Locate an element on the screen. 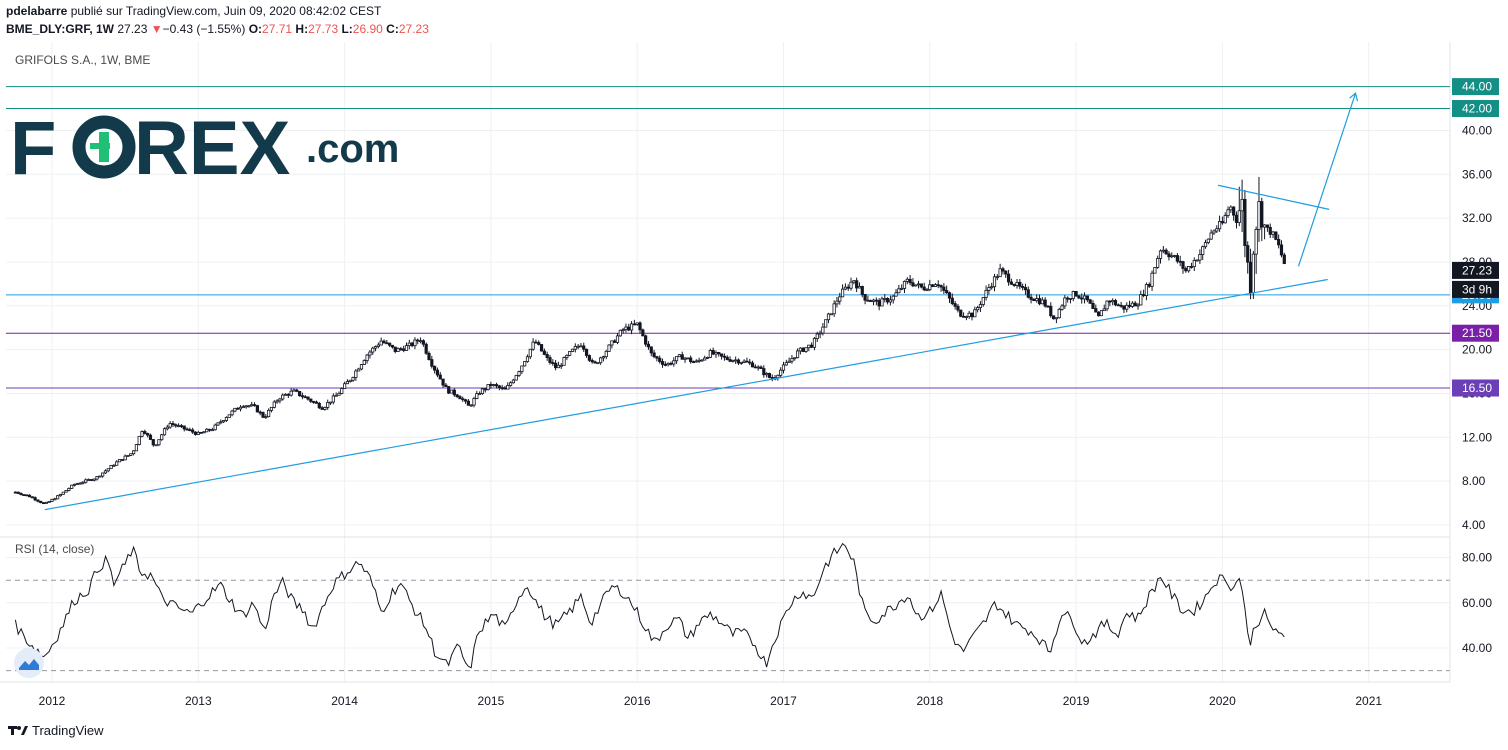 The width and height of the screenshot is (1508, 750). chart-legend: GRIFOLS S.A., 1W, BME is located at coordinates (83, 60).